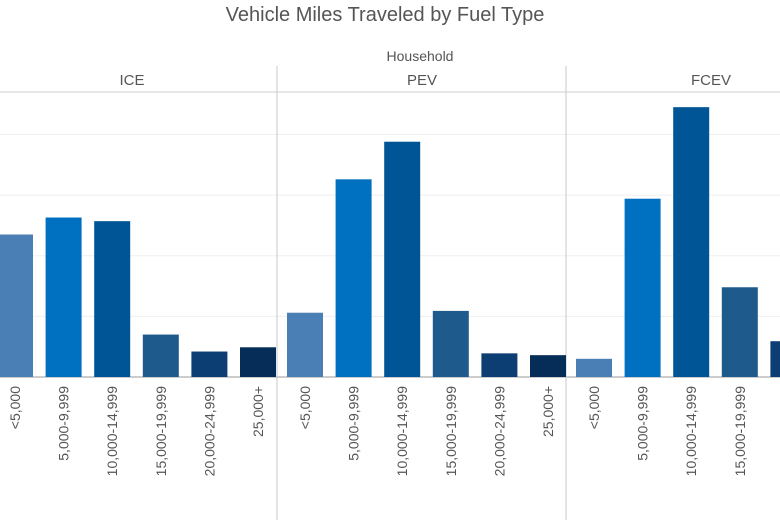  Describe the element at coordinates (548, 411) in the screenshot. I see `tick-label-pev-5: 25,000+` at that location.